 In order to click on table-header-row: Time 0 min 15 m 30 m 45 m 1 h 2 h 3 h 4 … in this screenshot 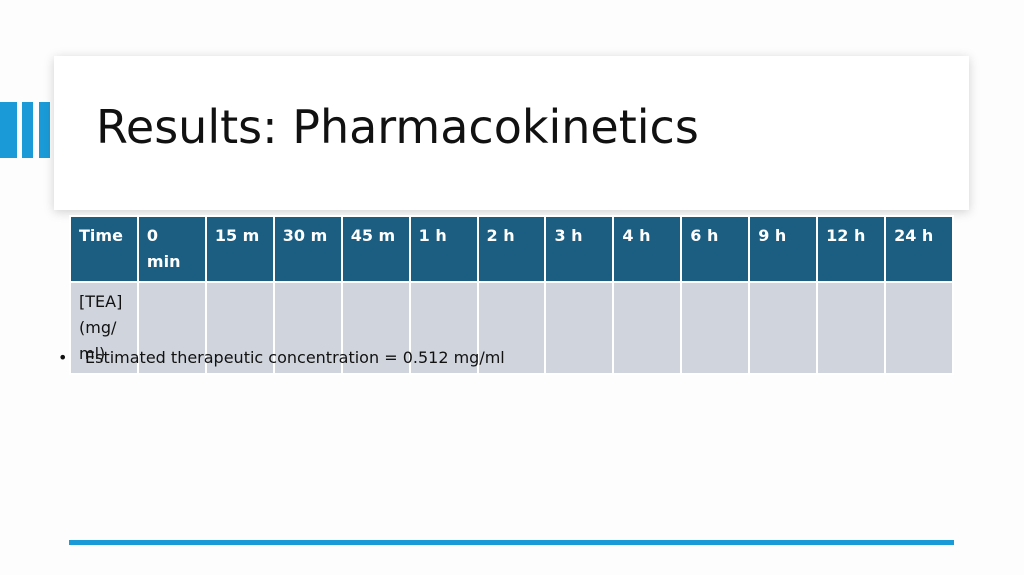, I will do `click(511, 249)`.